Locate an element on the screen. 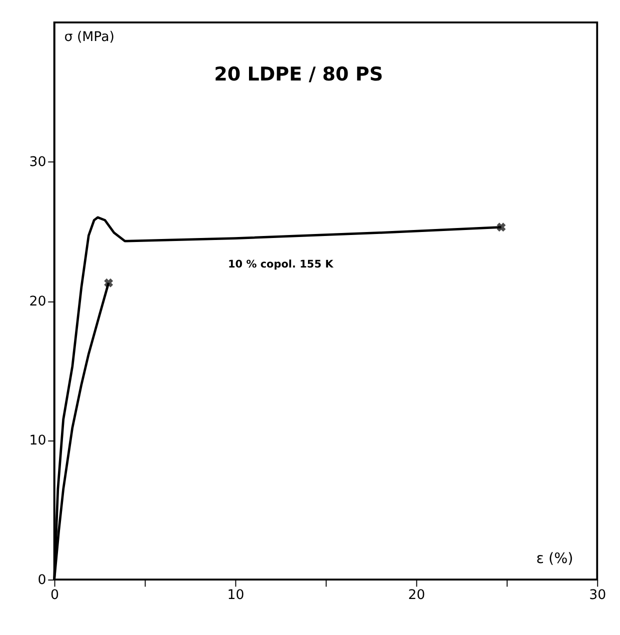  x-tick-label: 20 is located at coordinates (417, 596).